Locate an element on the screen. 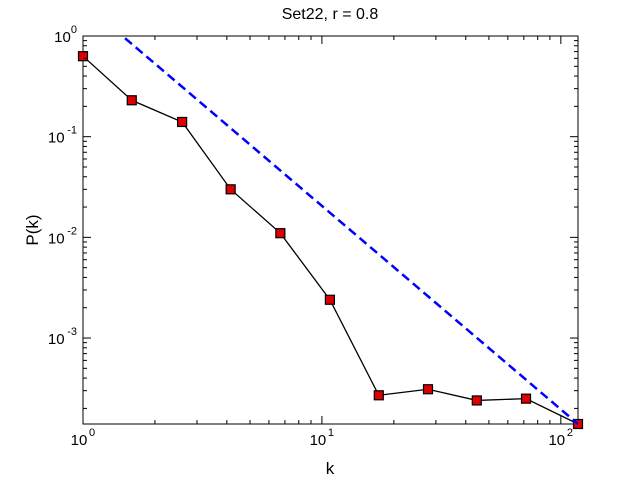 This screenshot has height=485, width=640. y-tick-exponent: -2 is located at coordinates (72, 231).